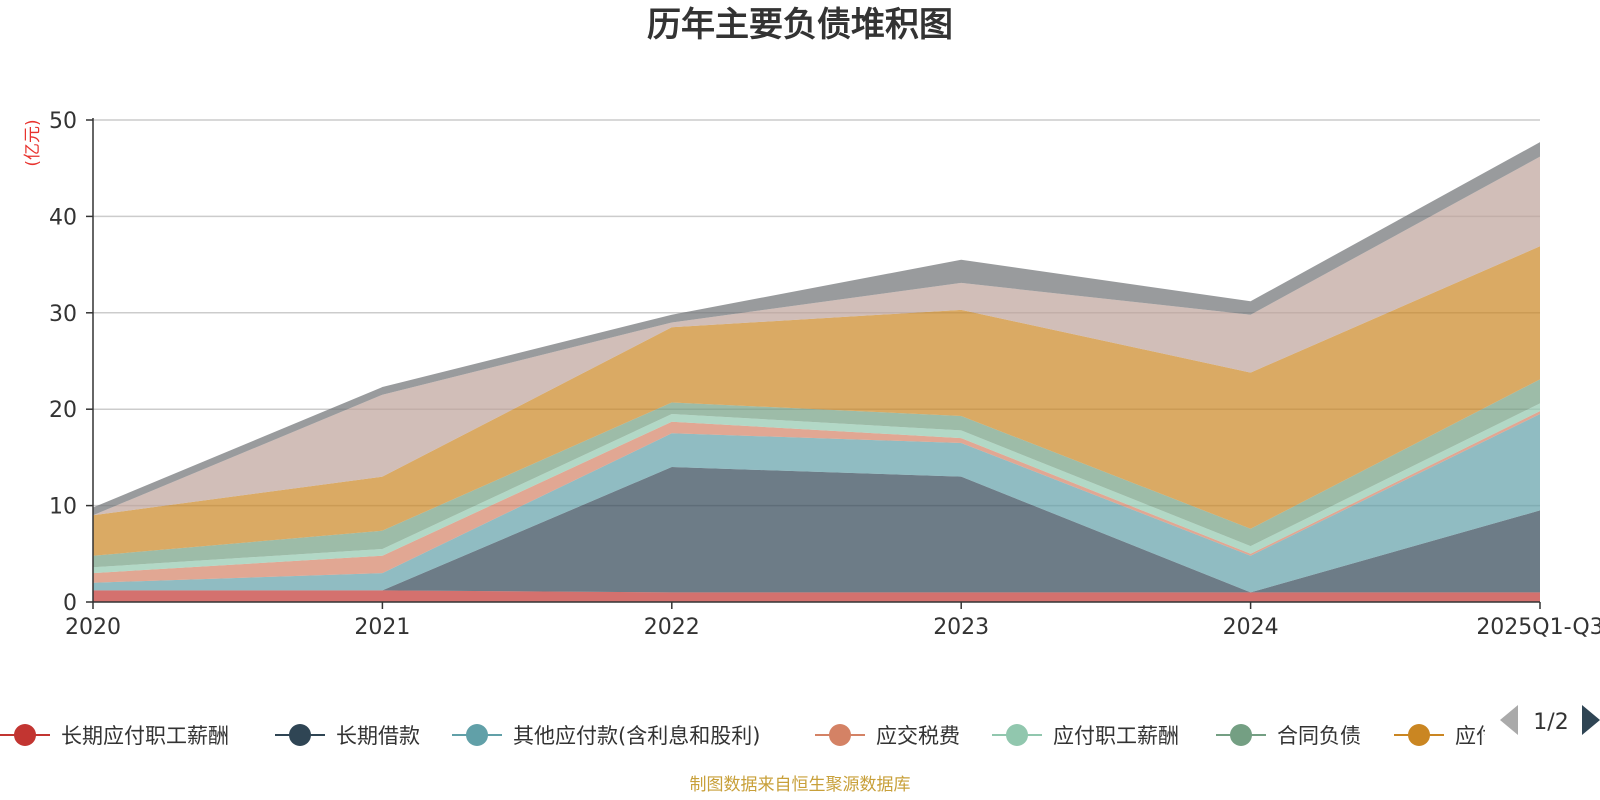 This screenshot has height=800, width=1600. What do you see at coordinates (672, 627) in the screenshot?
I see `x-tick-label: 2022` at bounding box center [672, 627].